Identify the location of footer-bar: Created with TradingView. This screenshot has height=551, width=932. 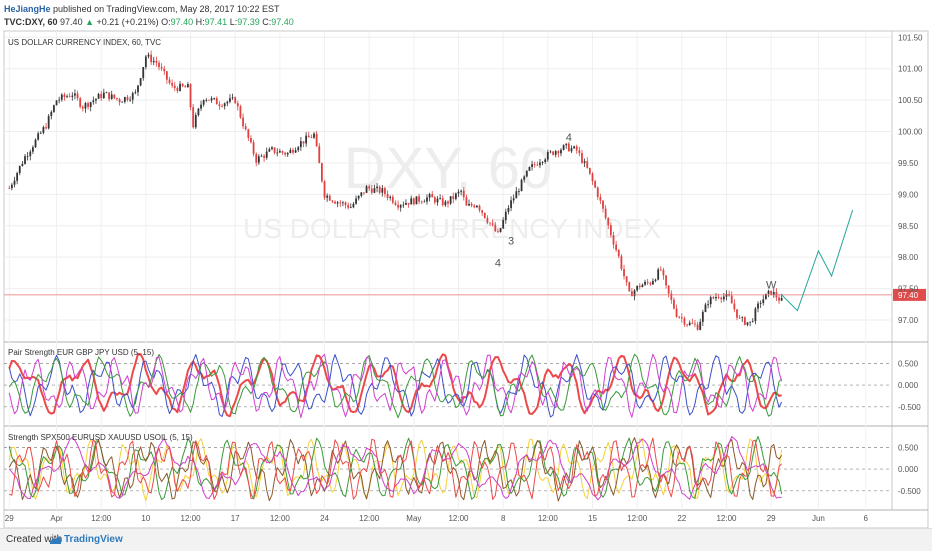
(466, 539).